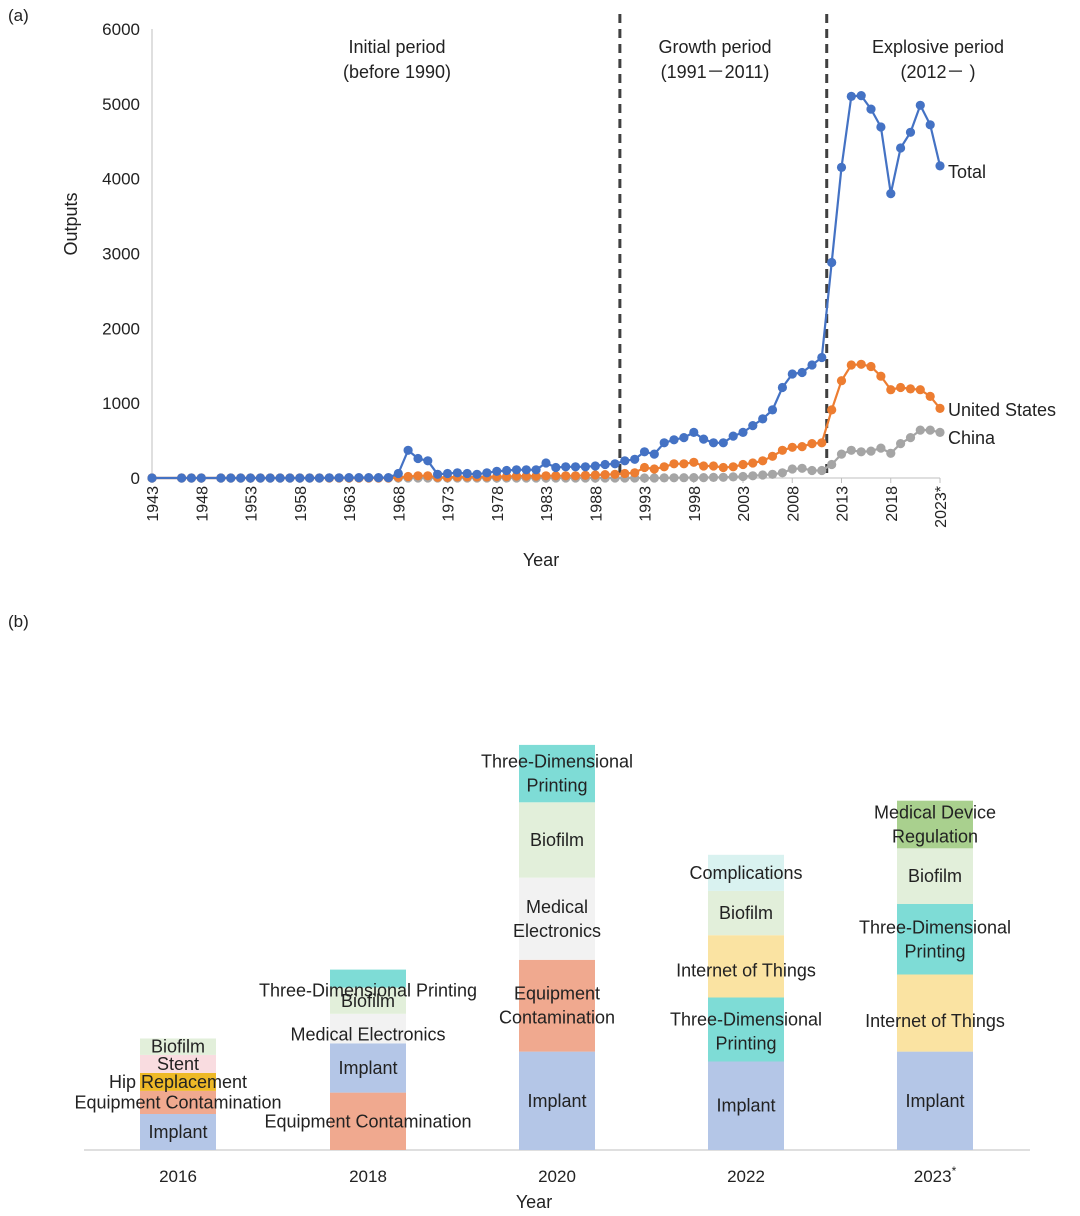 The image size is (1080, 1216). Describe the element at coordinates (178, 1176) in the screenshot. I see `x-tick-label: 2016` at that location.